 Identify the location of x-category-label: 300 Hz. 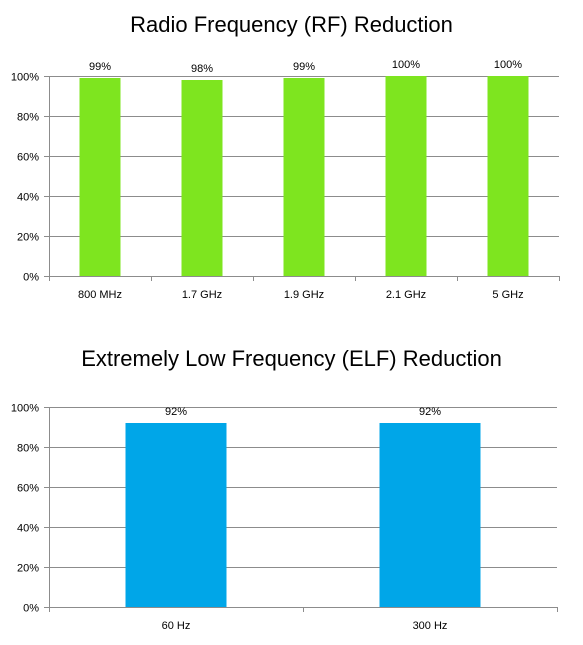
(430, 626).